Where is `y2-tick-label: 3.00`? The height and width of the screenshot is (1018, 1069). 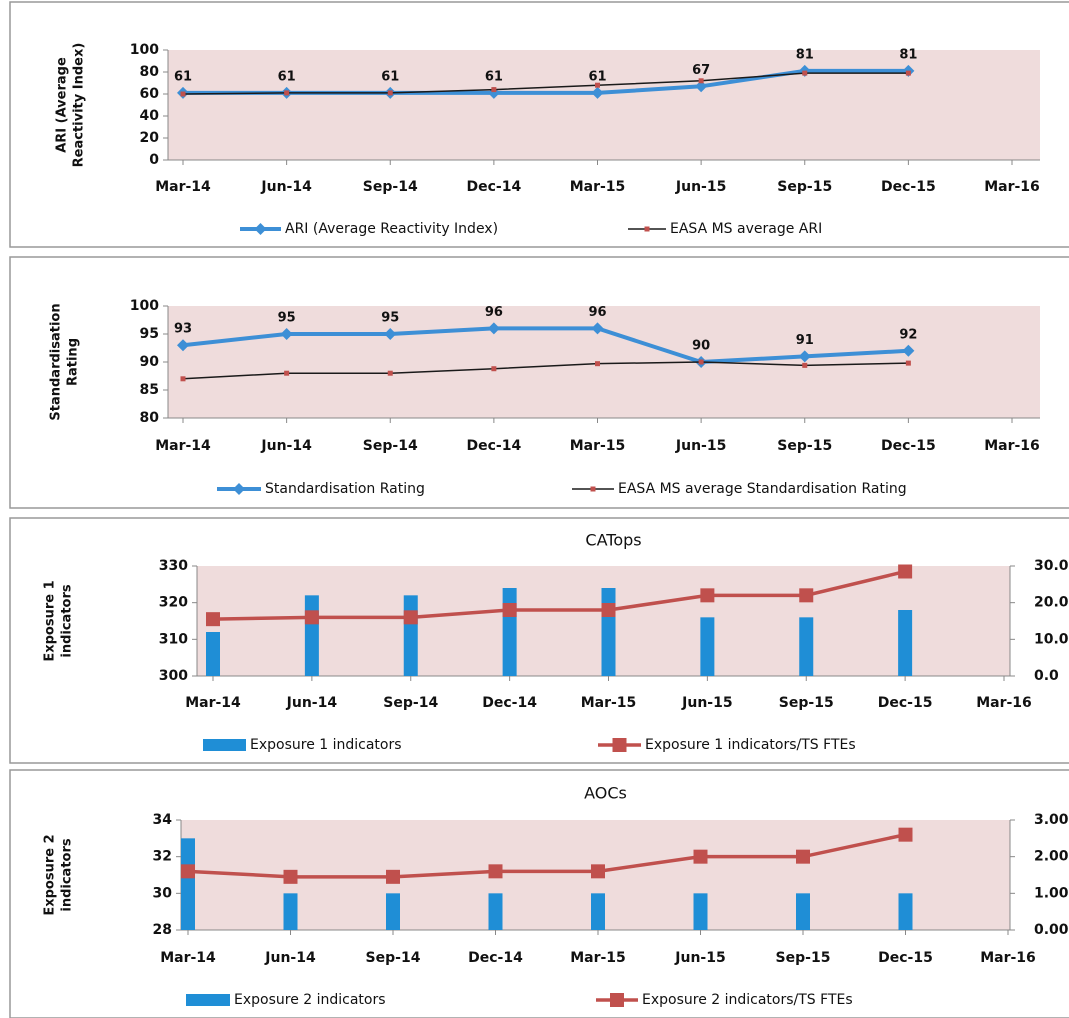 y2-tick-label: 3.00 is located at coordinates (1051, 820).